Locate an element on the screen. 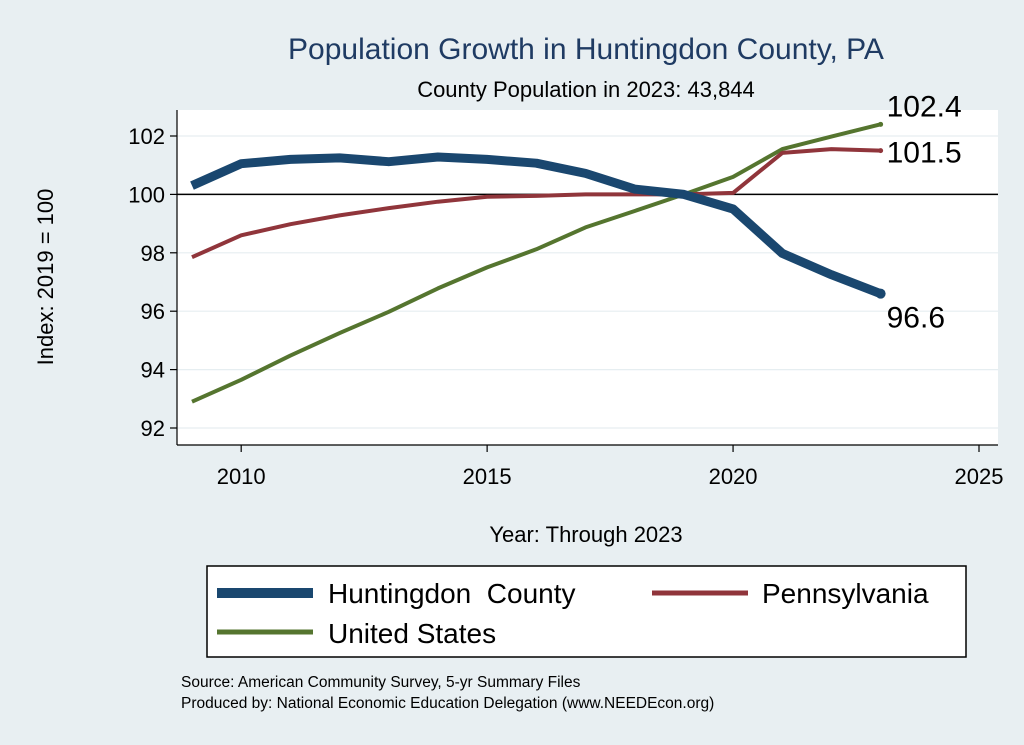  x-tick-label-2025: 2025 is located at coordinates (979, 476).